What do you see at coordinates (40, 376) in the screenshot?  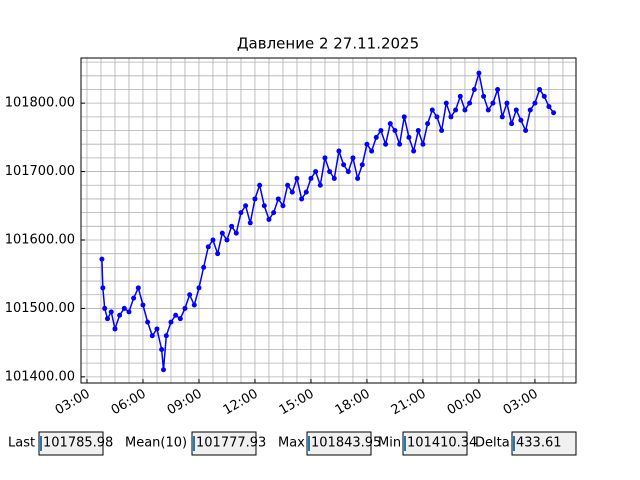 I see `y-tick-label: 101400.00` at bounding box center [40, 376].